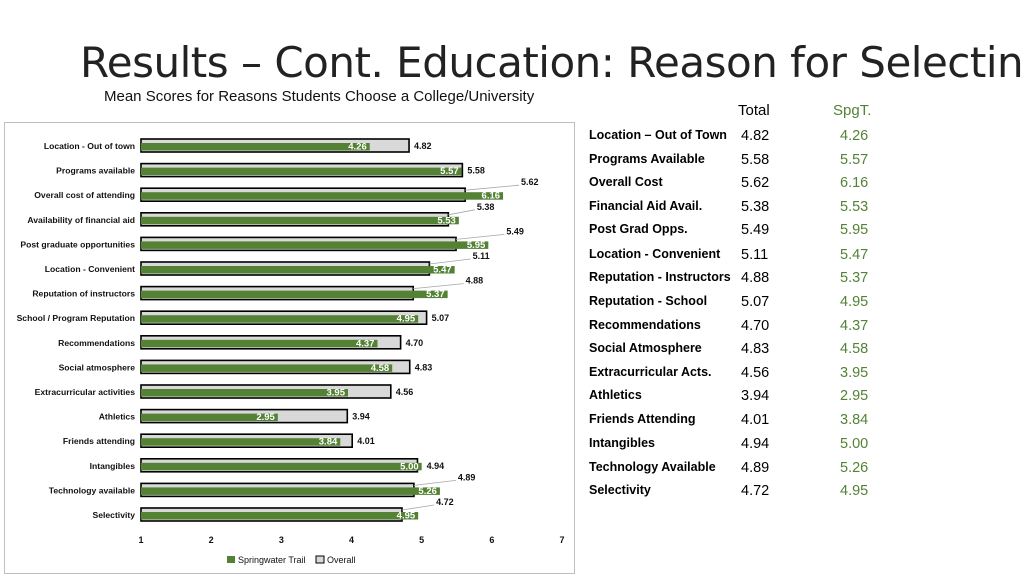 This screenshot has width=1024, height=576. What do you see at coordinates (854, 278) in the screenshot?
I see `table-row-spgt: 5.37` at bounding box center [854, 278].